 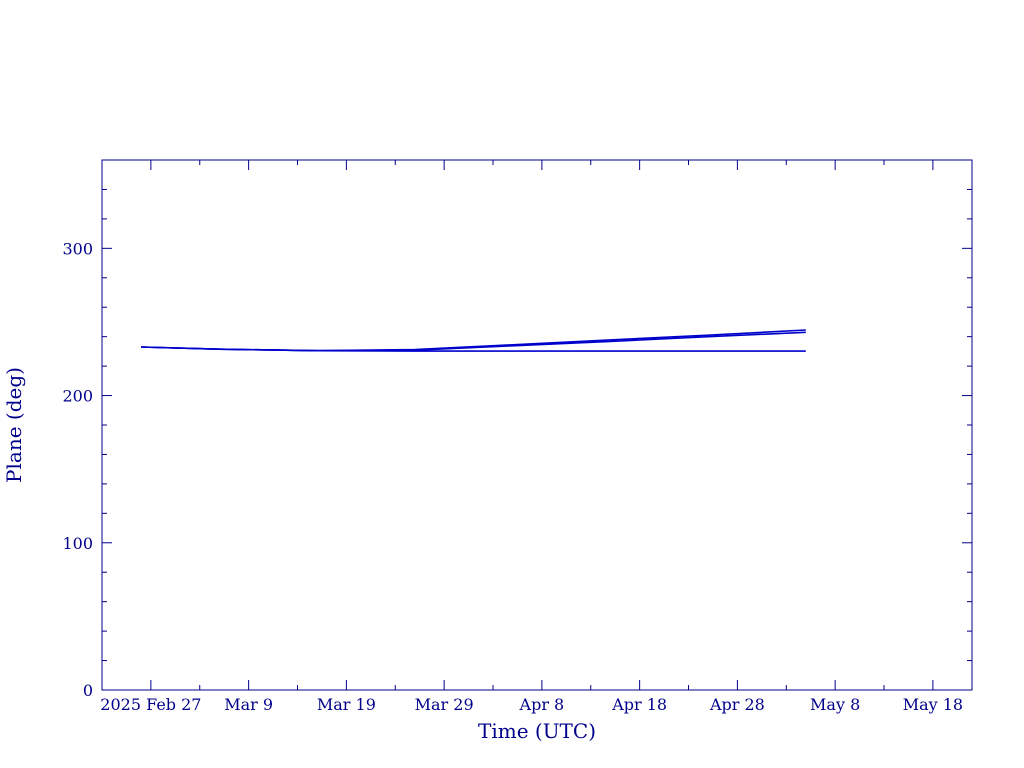 What do you see at coordinates (737, 704) in the screenshot?
I see `x-tick-label: Apr 28` at bounding box center [737, 704].